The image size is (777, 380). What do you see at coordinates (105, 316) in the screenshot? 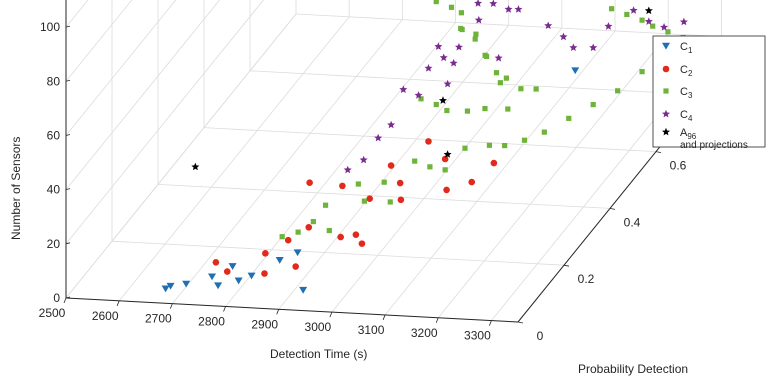
I see `x-tick-label: 2600` at bounding box center [105, 316].